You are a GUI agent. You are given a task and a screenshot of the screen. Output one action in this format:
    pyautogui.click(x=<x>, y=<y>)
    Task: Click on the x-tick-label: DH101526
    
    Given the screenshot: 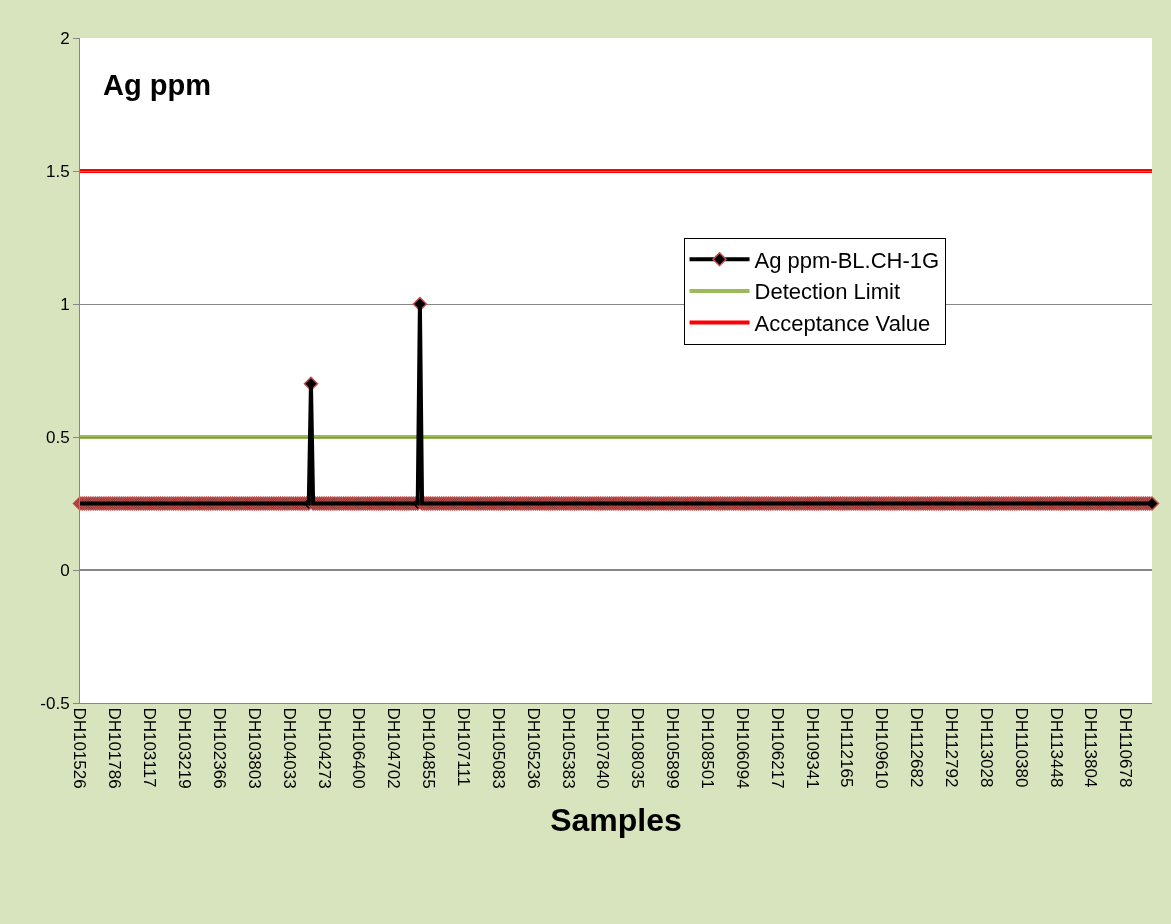 What is the action you would take?
    pyautogui.click(x=80, y=748)
    